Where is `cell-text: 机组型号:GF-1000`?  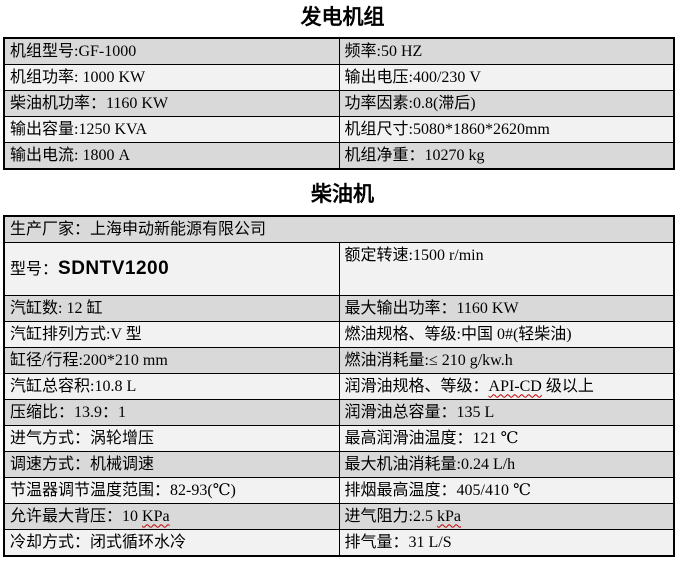 cell-text: 机组型号:GF-1000 is located at coordinates (73, 51).